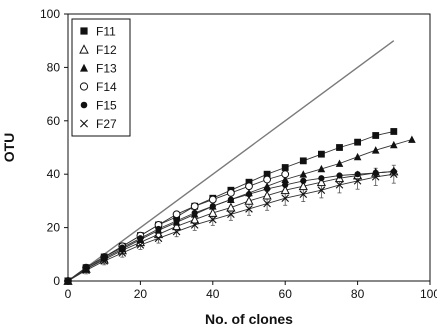 This screenshot has height=331, width=437. What do you see at coordinates (9, 148) in the screenshot?
I see `y-axis-title: OTU` at bounding box center [9, 148].